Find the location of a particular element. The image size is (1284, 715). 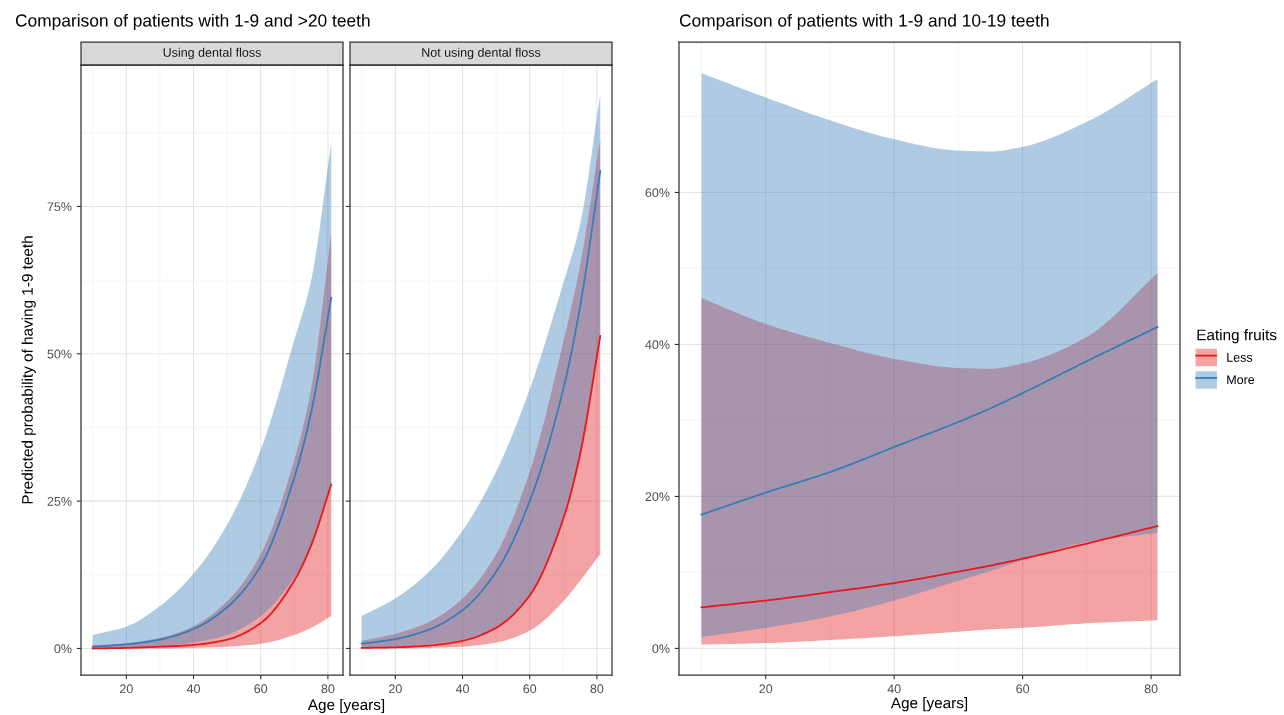

chart-subtitle: Using dental floss is located at coordinates (212, 53).